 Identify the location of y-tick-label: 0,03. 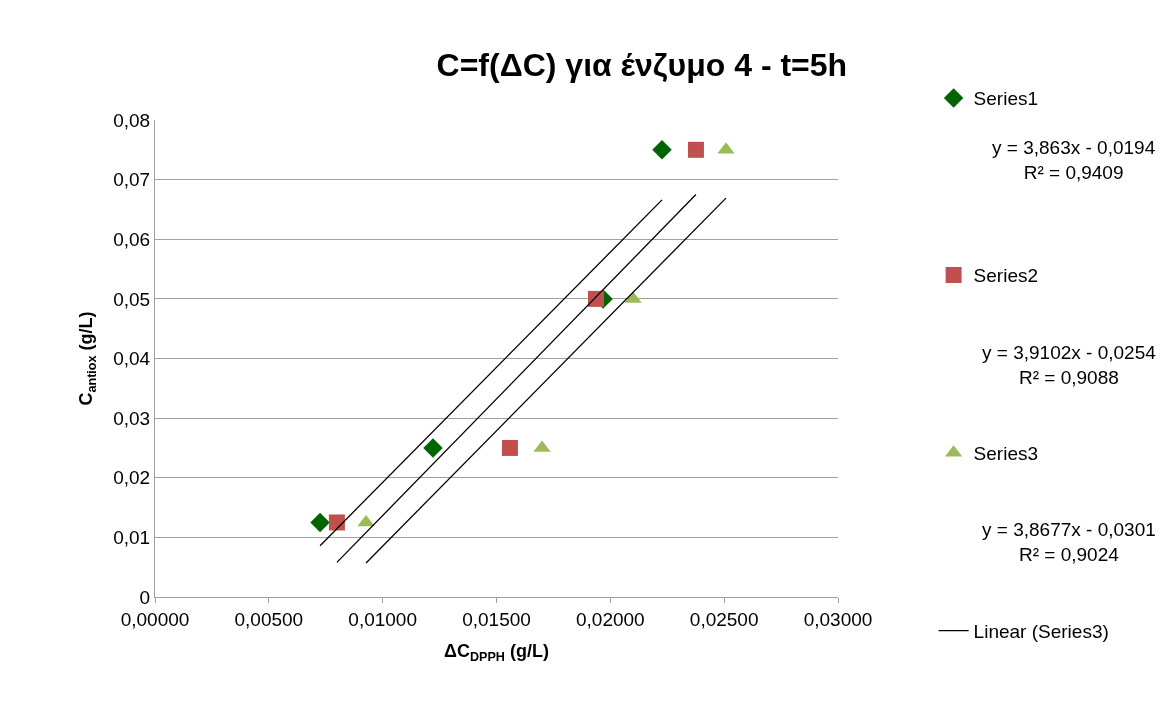
(132, 418).